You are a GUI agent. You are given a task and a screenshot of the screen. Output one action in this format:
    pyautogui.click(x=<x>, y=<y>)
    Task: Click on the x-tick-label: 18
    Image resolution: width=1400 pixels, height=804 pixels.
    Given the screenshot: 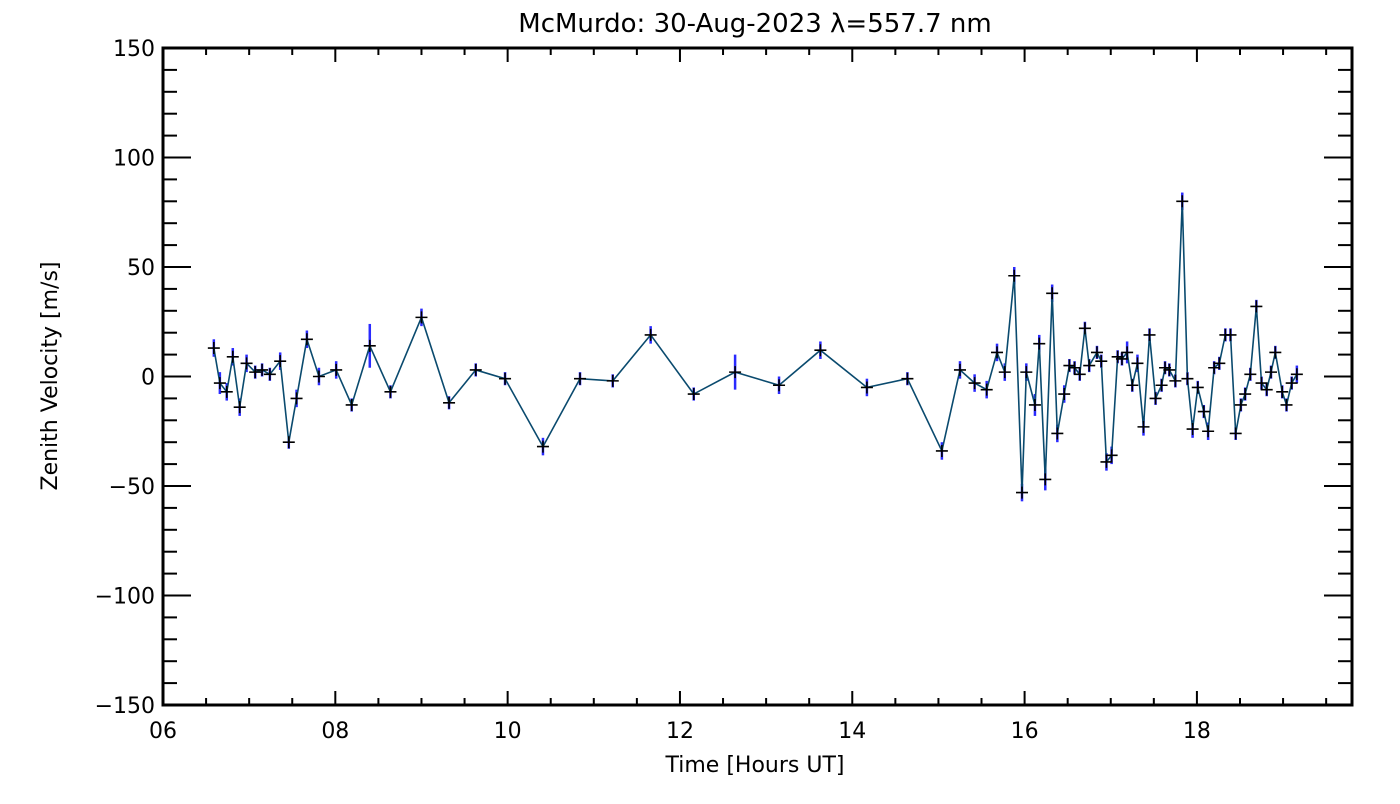 What is the action you would take?
    pyautogui.click(x=1197, y=731)
    